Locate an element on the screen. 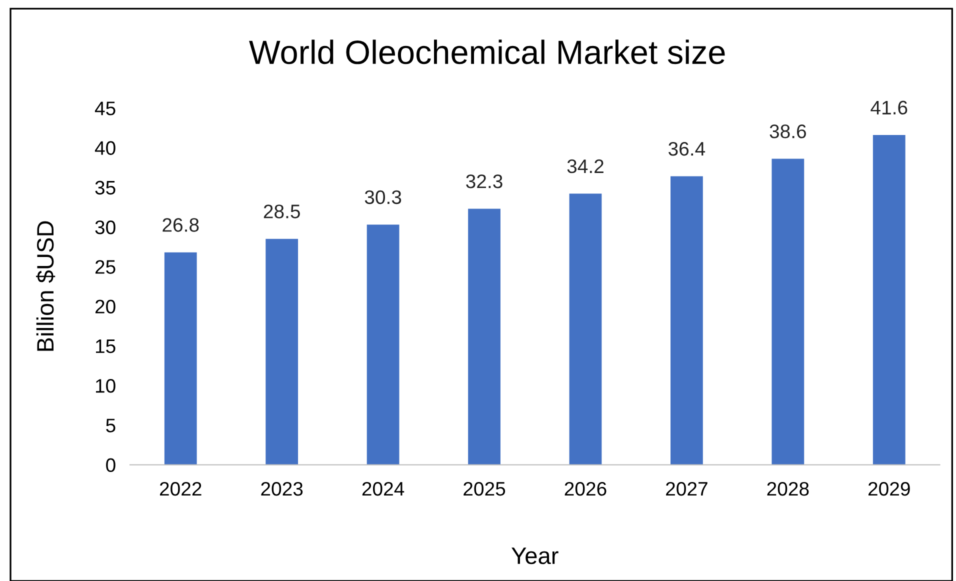 This screenshot has width=956, height=581. y-tick-label: 20 is located at coordinates (105, 307).